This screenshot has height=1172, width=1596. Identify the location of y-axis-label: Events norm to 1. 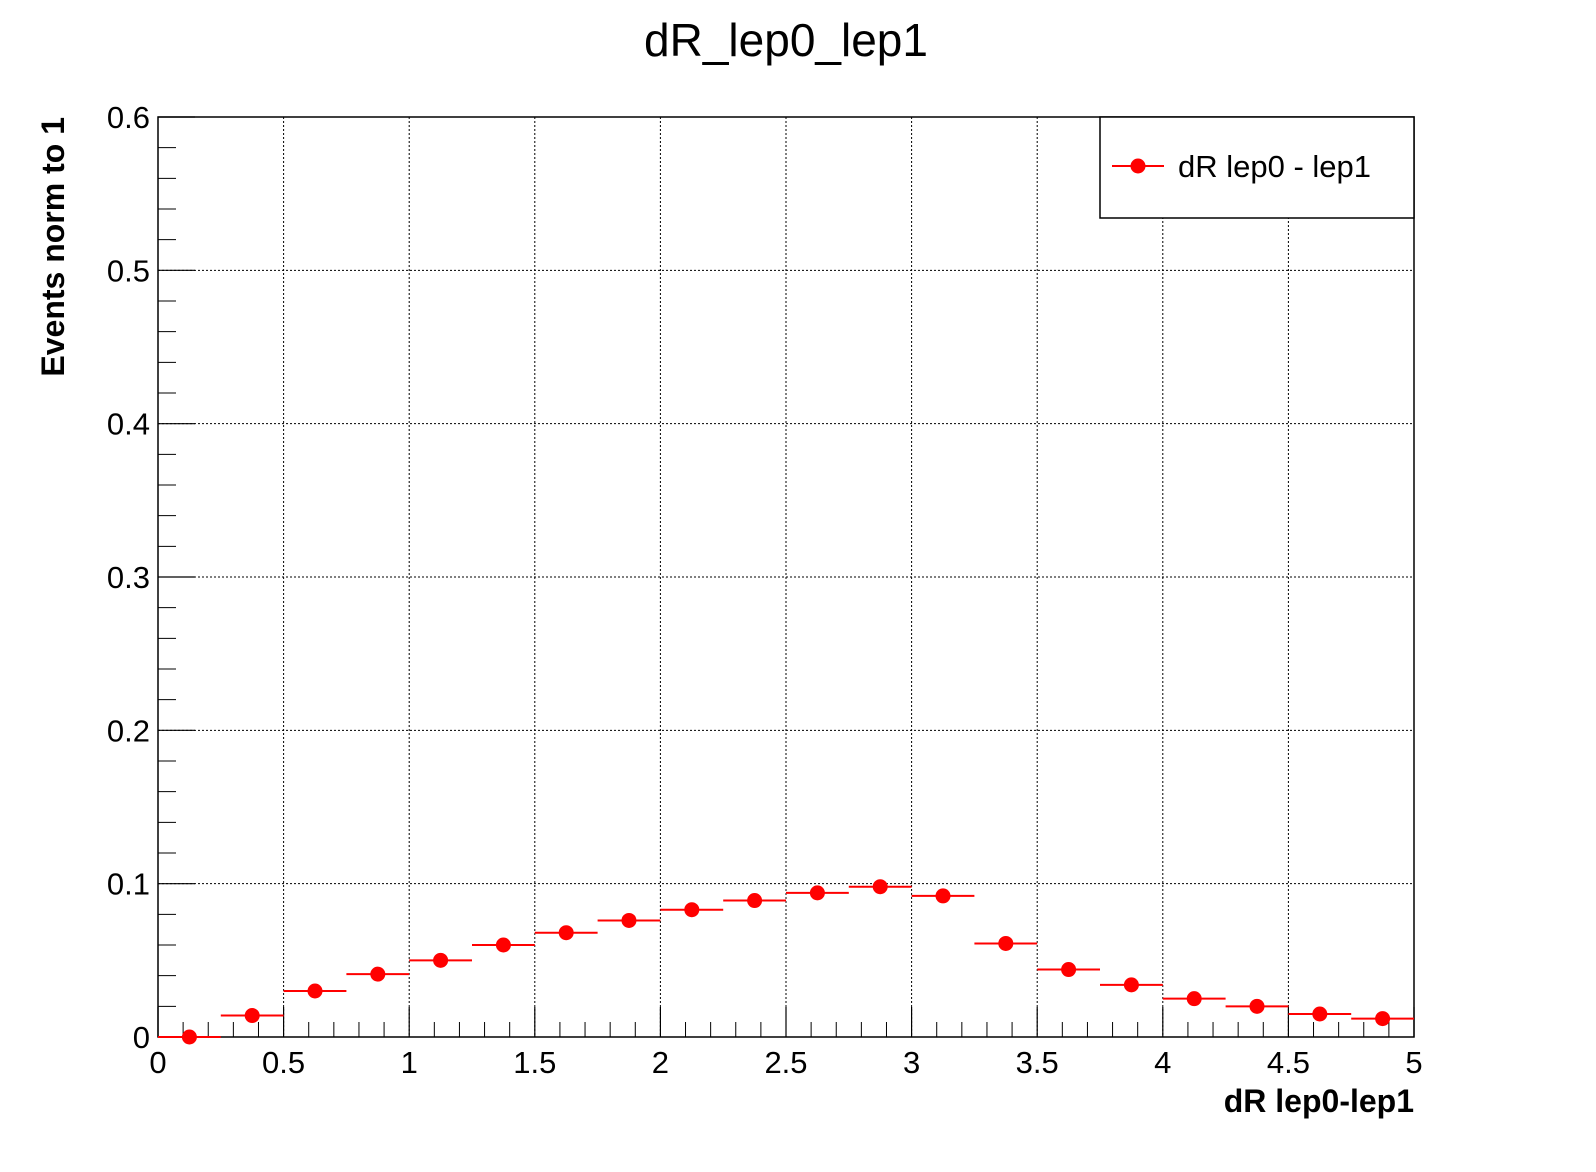
(53, 247).